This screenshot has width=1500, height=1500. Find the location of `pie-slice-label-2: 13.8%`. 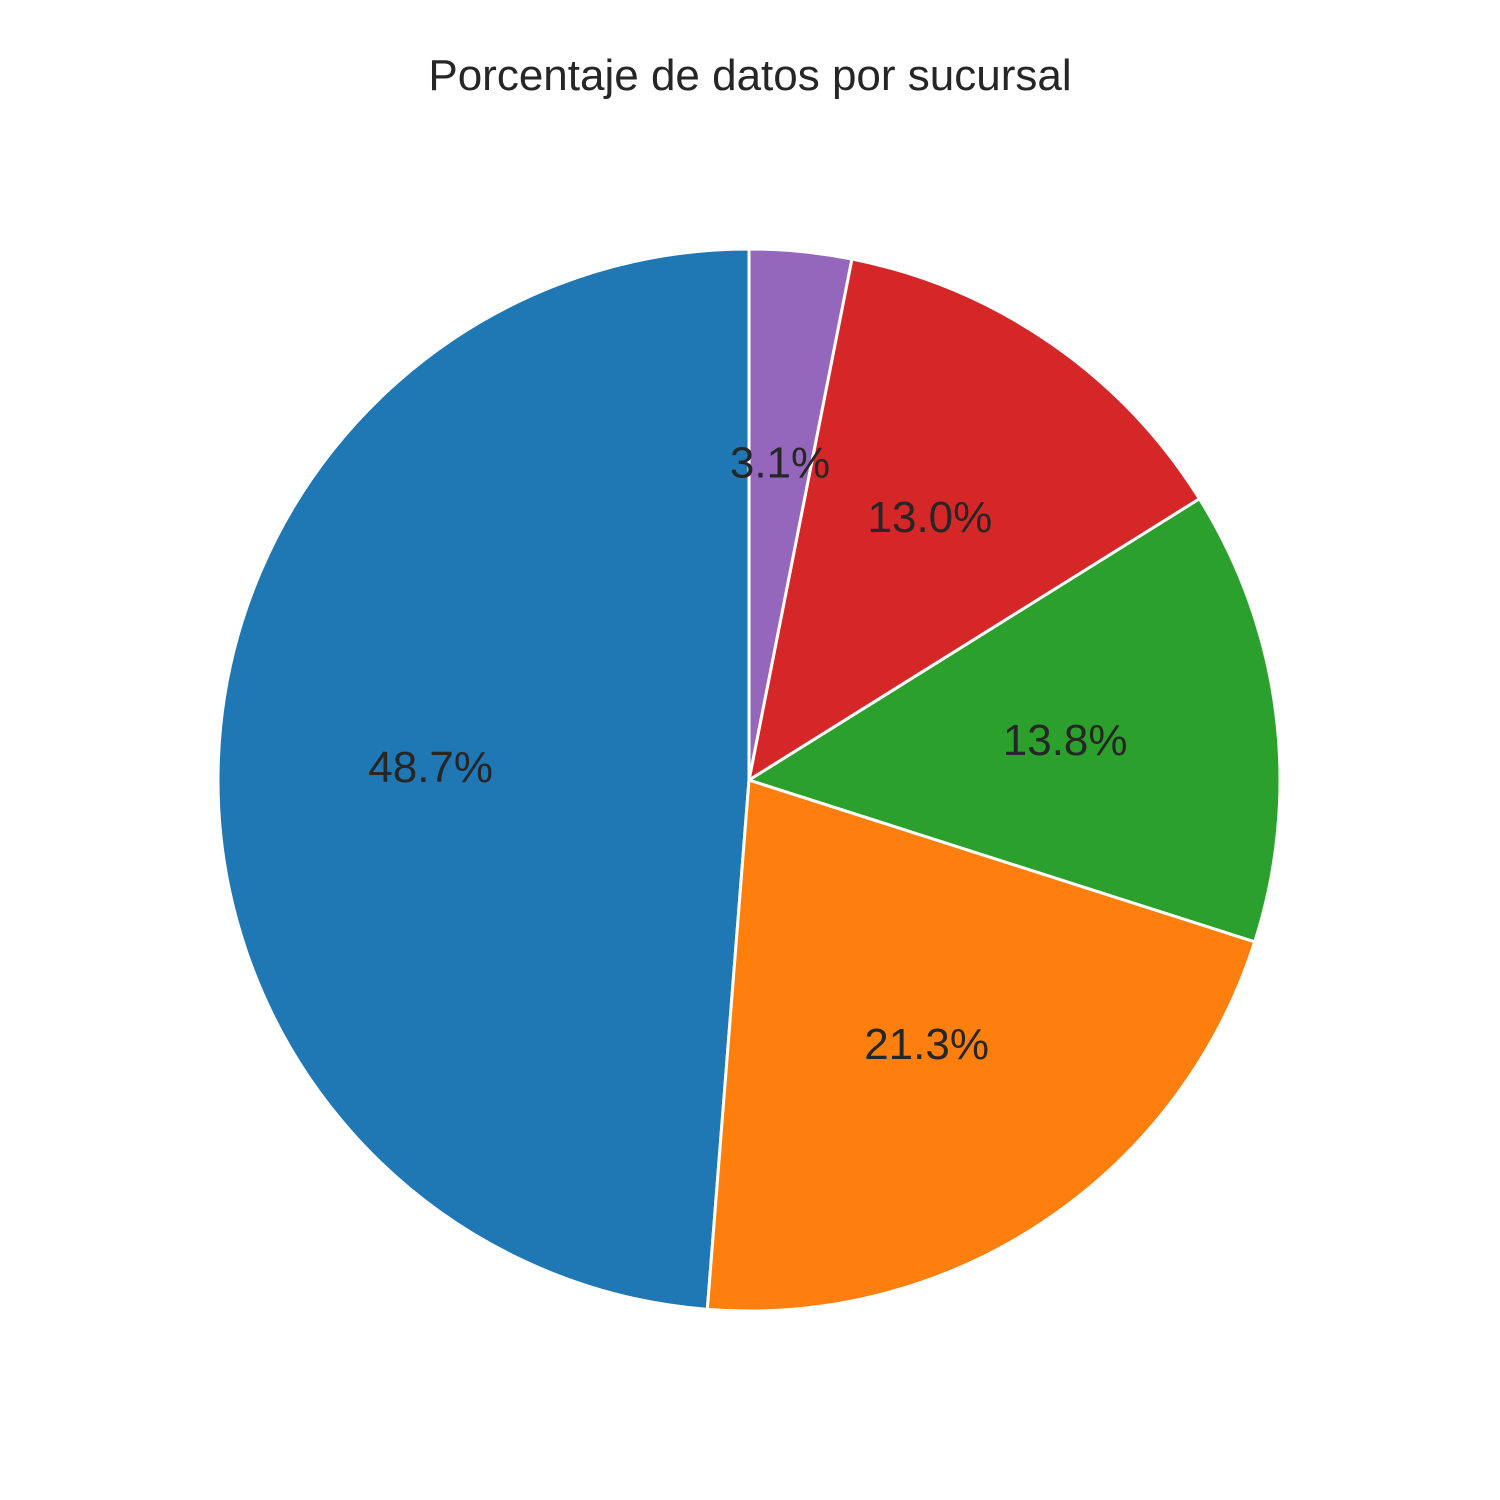

pie-slice-label-2: 13.8% is located at coordinates (1065, 740).